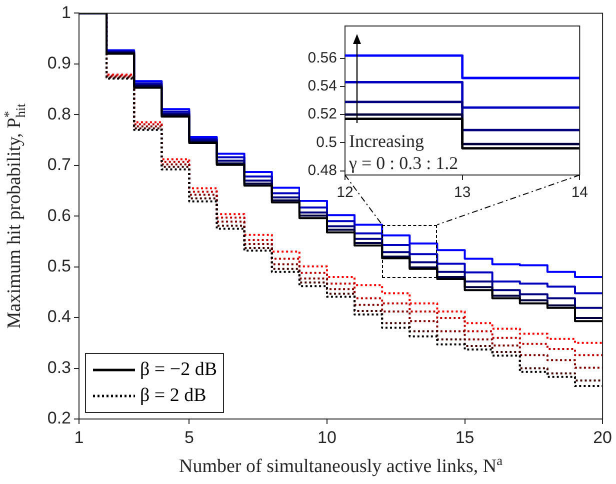  I want to click on annotation: γ = 0 : 0.3 : 1.2, so click(403, 163).